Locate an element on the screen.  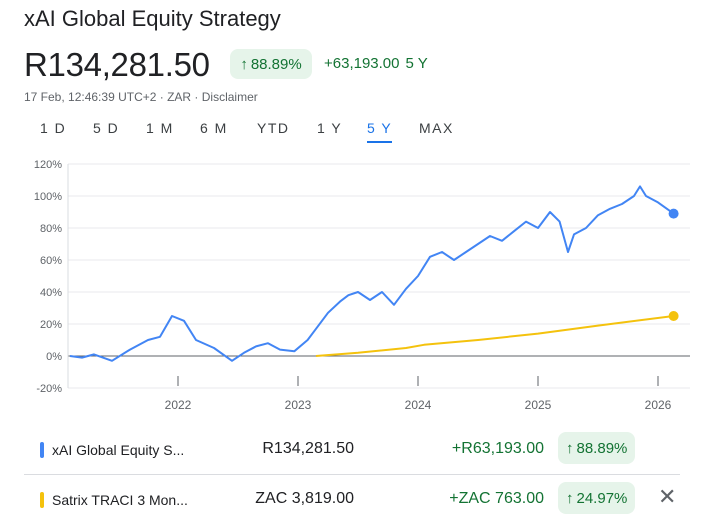
row-value: R134,281.50 is located at coordinates (308, 448).